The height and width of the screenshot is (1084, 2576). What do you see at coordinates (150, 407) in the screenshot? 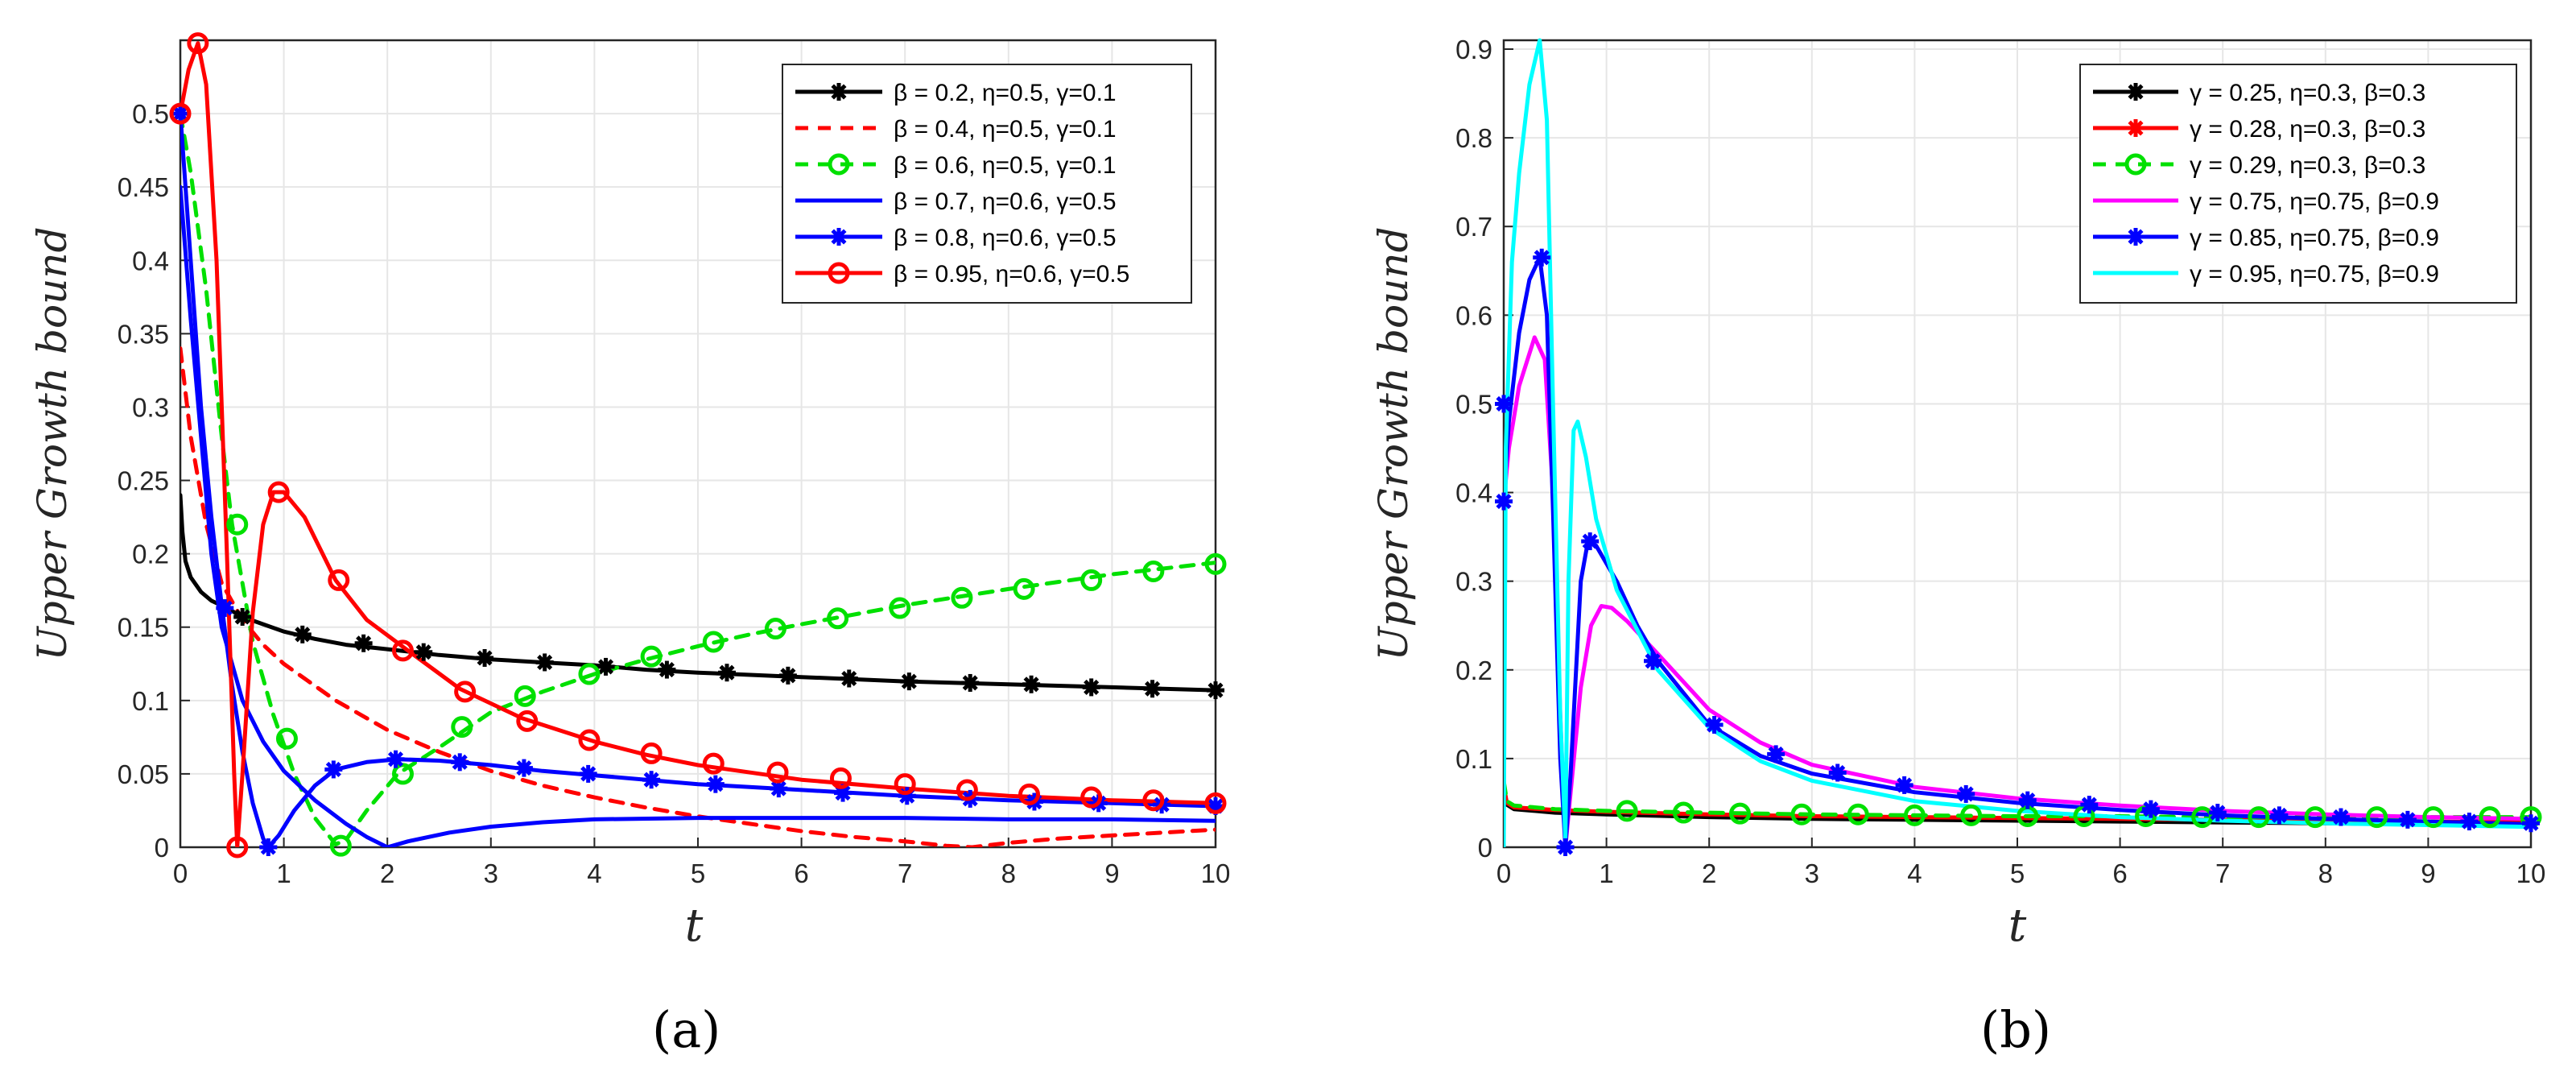
I see `y-tick-label: 0.3` at bounding box center [150, 407].